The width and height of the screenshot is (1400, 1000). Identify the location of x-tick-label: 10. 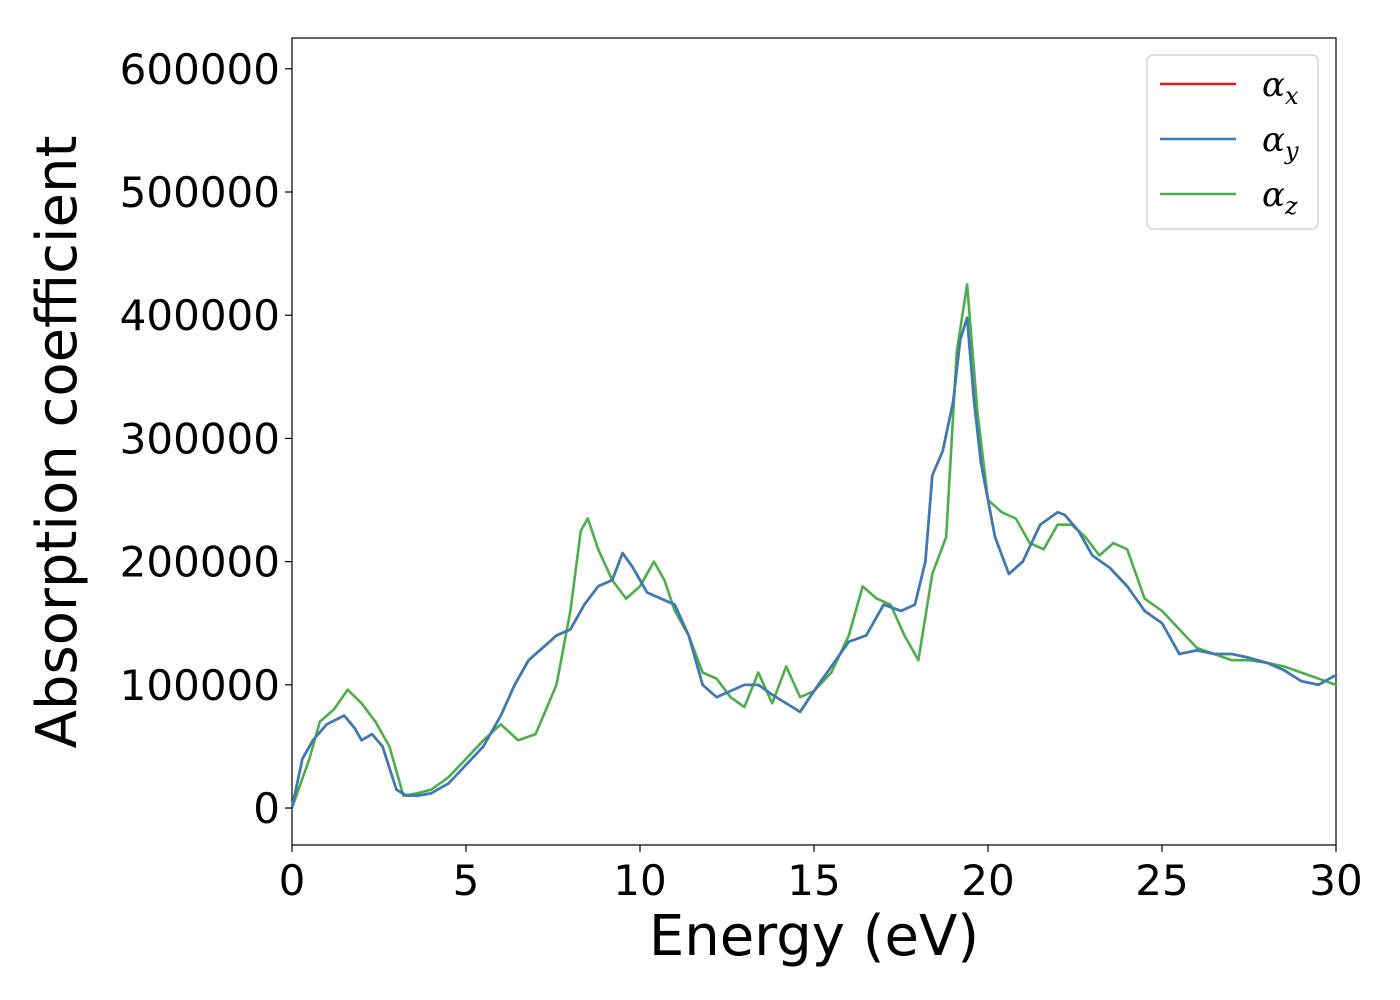
(639, 880).